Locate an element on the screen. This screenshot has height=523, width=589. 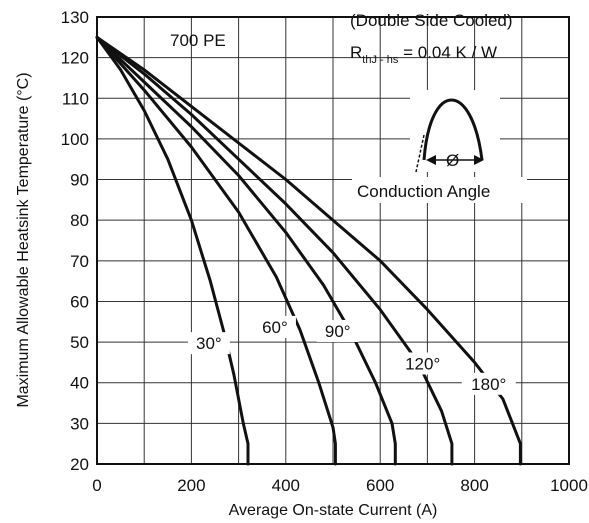
rth-value: = 0.04 K / W is located at coordinates (447, 52).